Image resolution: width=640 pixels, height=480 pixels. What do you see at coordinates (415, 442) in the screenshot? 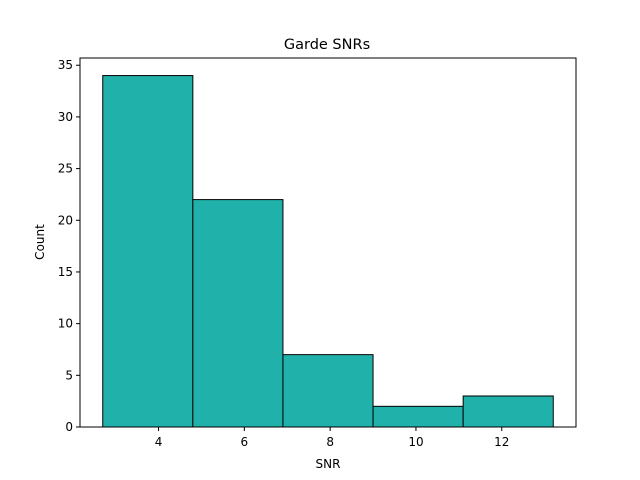
I see `x-tick-label: 10` at bounding box center [415, 442].